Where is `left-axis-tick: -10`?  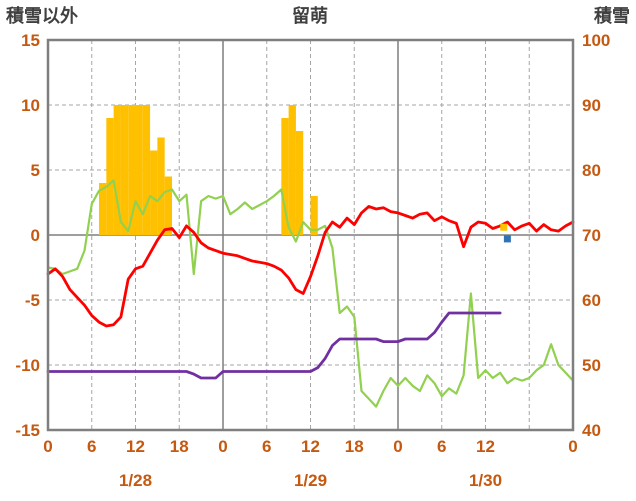
left-axis-tick: -10 is located at coordinates (27, 365).